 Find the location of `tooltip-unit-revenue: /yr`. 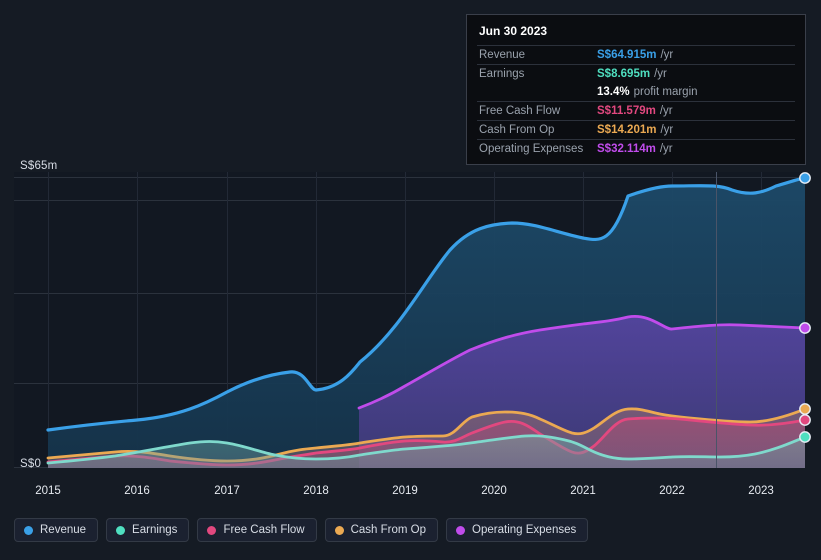

tooltip-unit-revenue: /yr is located at coordinates (667, 55).